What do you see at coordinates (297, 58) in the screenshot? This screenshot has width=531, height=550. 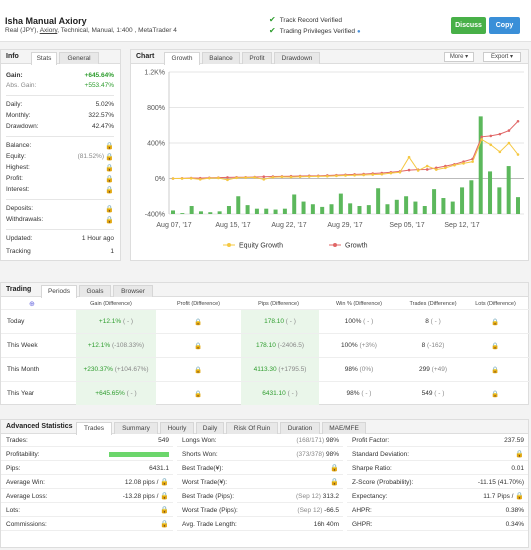 I see `tab-drawdown: Drawdown` at bounding box center [297, 58].